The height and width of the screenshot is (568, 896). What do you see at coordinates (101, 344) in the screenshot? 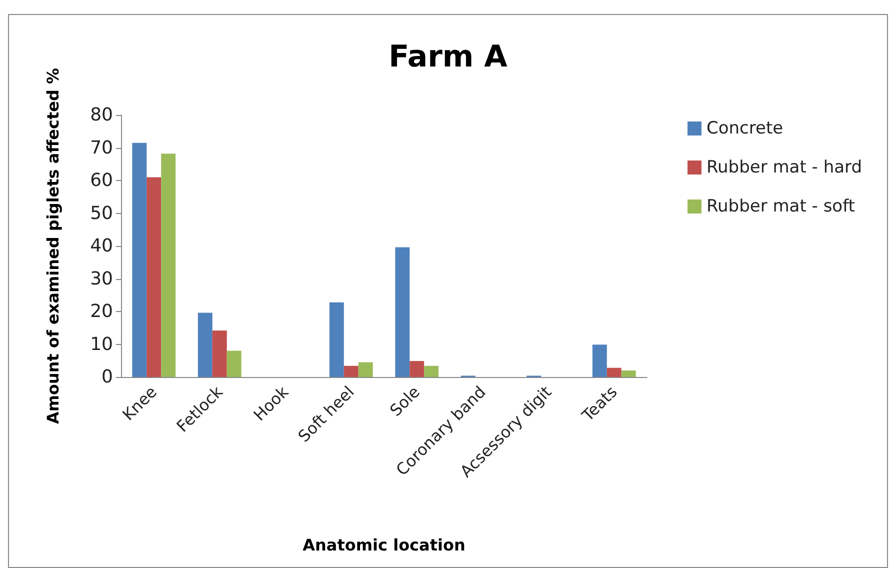
I see `y-tick-label: 10` at bounding box center [101, 344].